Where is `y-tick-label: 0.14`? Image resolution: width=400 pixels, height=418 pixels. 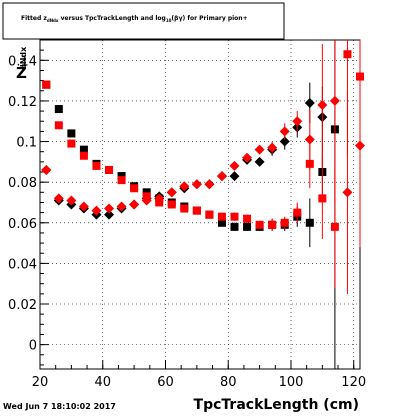 y-tick-label: 0.14 is located at coordinates (22, 61).